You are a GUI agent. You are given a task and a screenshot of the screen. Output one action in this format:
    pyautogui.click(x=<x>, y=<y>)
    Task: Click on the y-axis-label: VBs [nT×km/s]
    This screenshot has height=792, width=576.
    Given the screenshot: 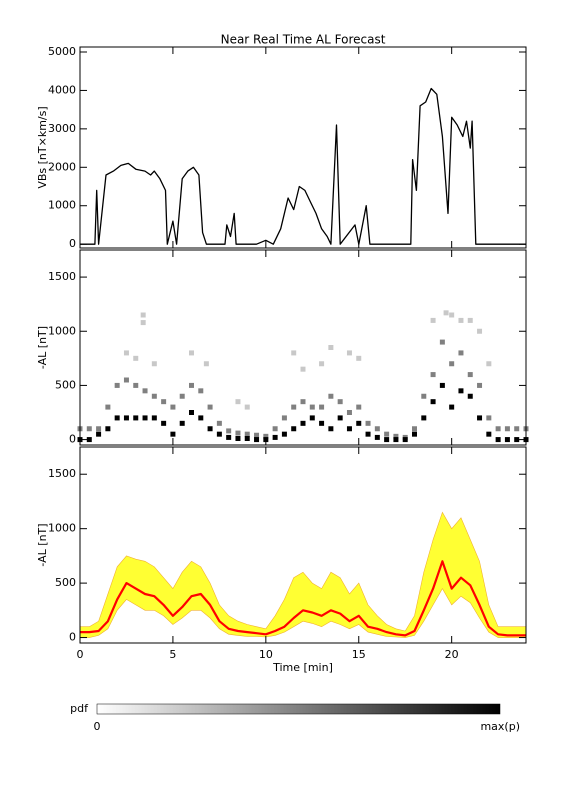 What is the action you would take?
    pyautogui.click(x=42, y=147)
    